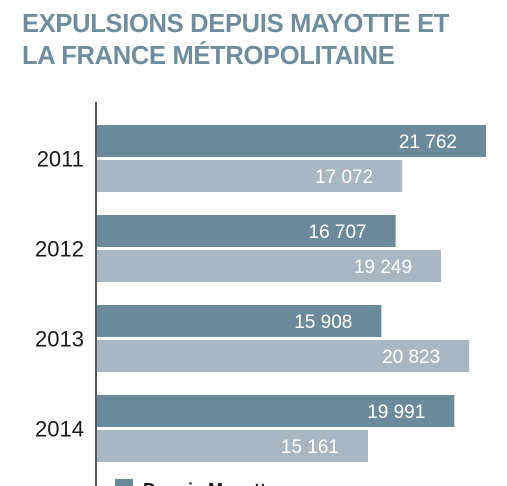  What do you see at coordinates (209, 483) in the screenshot?
I see `legend-label-series-1: Depuis Mayotte` at bounding box center [209, 483].